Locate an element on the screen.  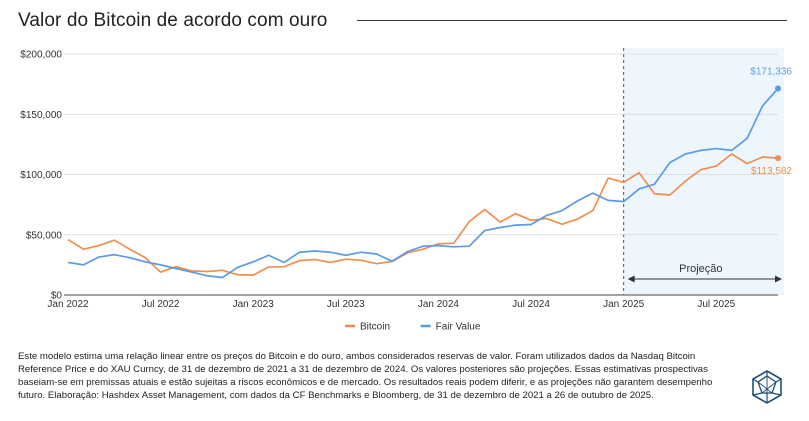
hashdex-logo-icon is located at coordinates (767, 387).